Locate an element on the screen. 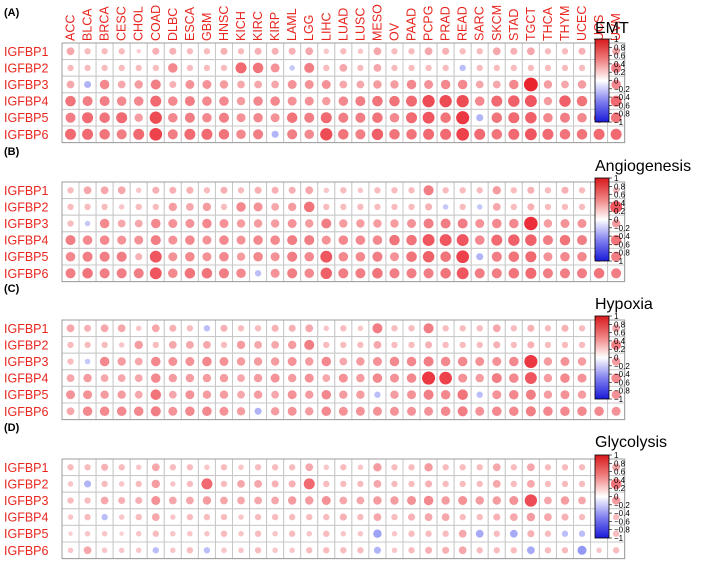 This screenshot has width=709, height=561. colorbar-tick-label: −0.6 is located at coordinates (622, 521).